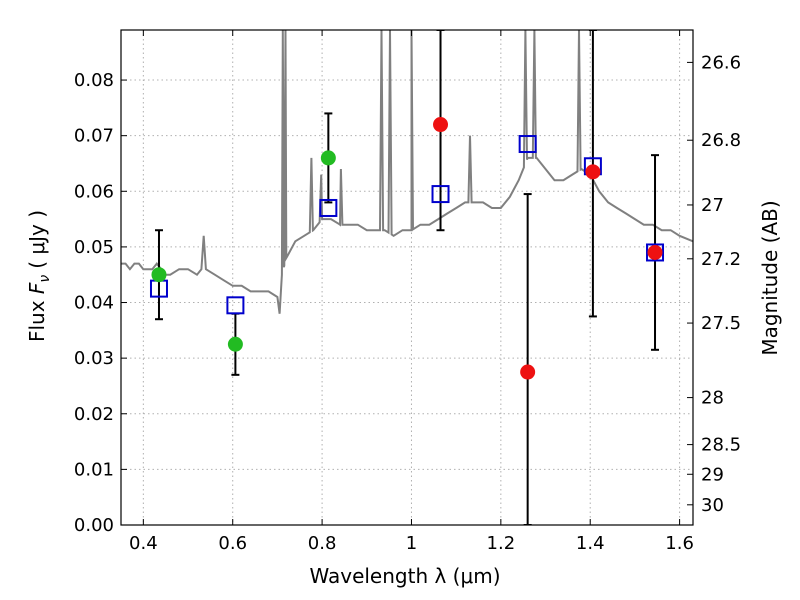  I want to click on x-tick-label: 1, so click(411, 543).